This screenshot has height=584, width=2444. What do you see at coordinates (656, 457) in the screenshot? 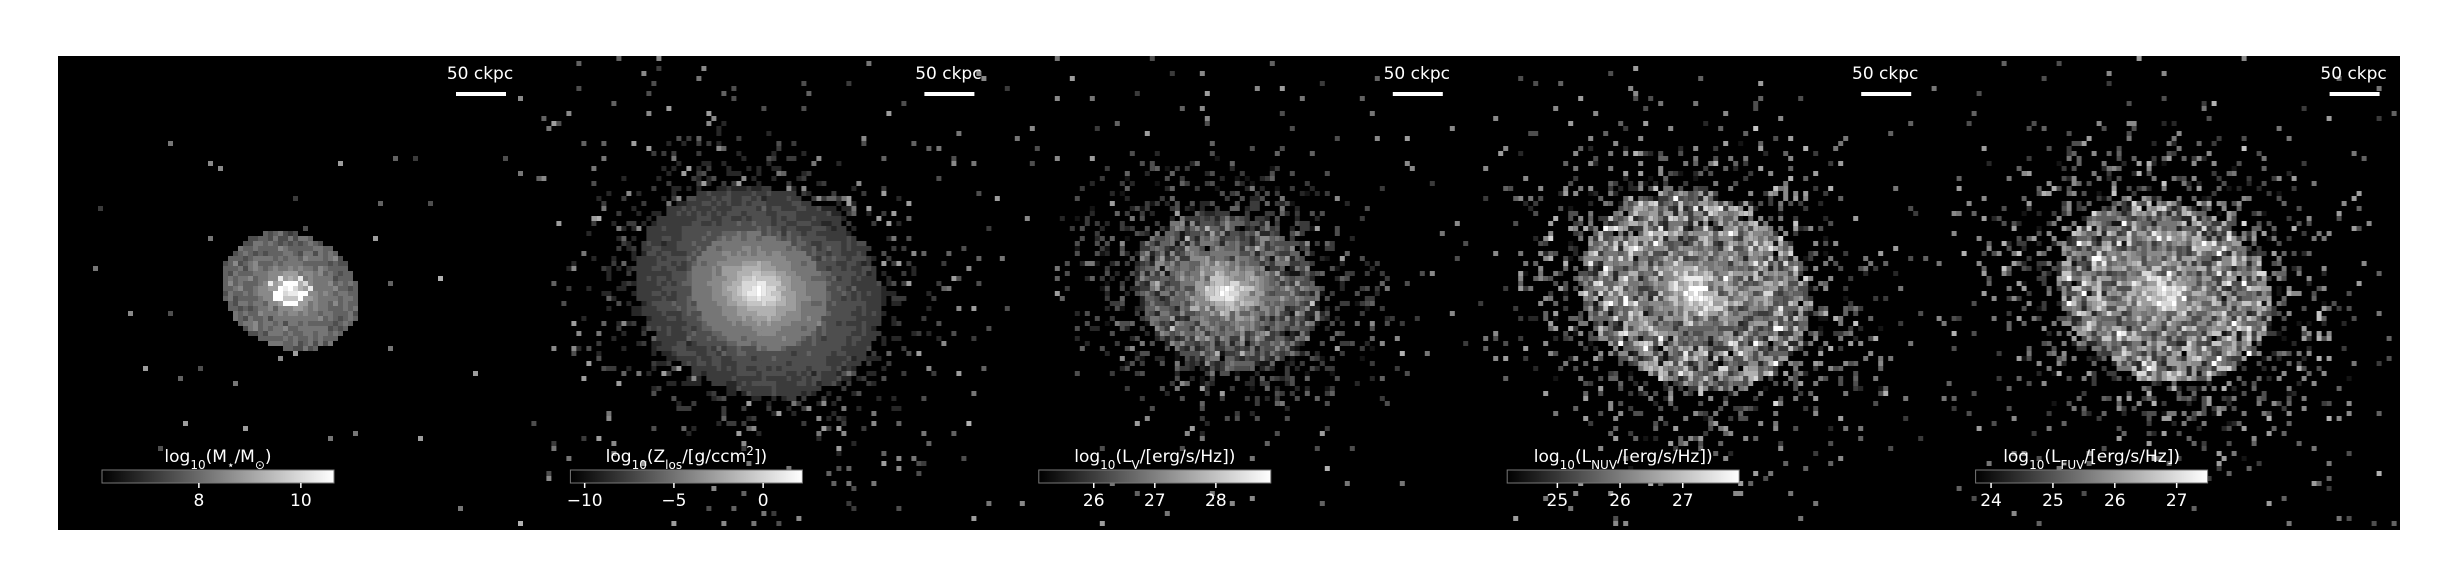
I see `label-part: (Z` at bounding box center [656, 457].